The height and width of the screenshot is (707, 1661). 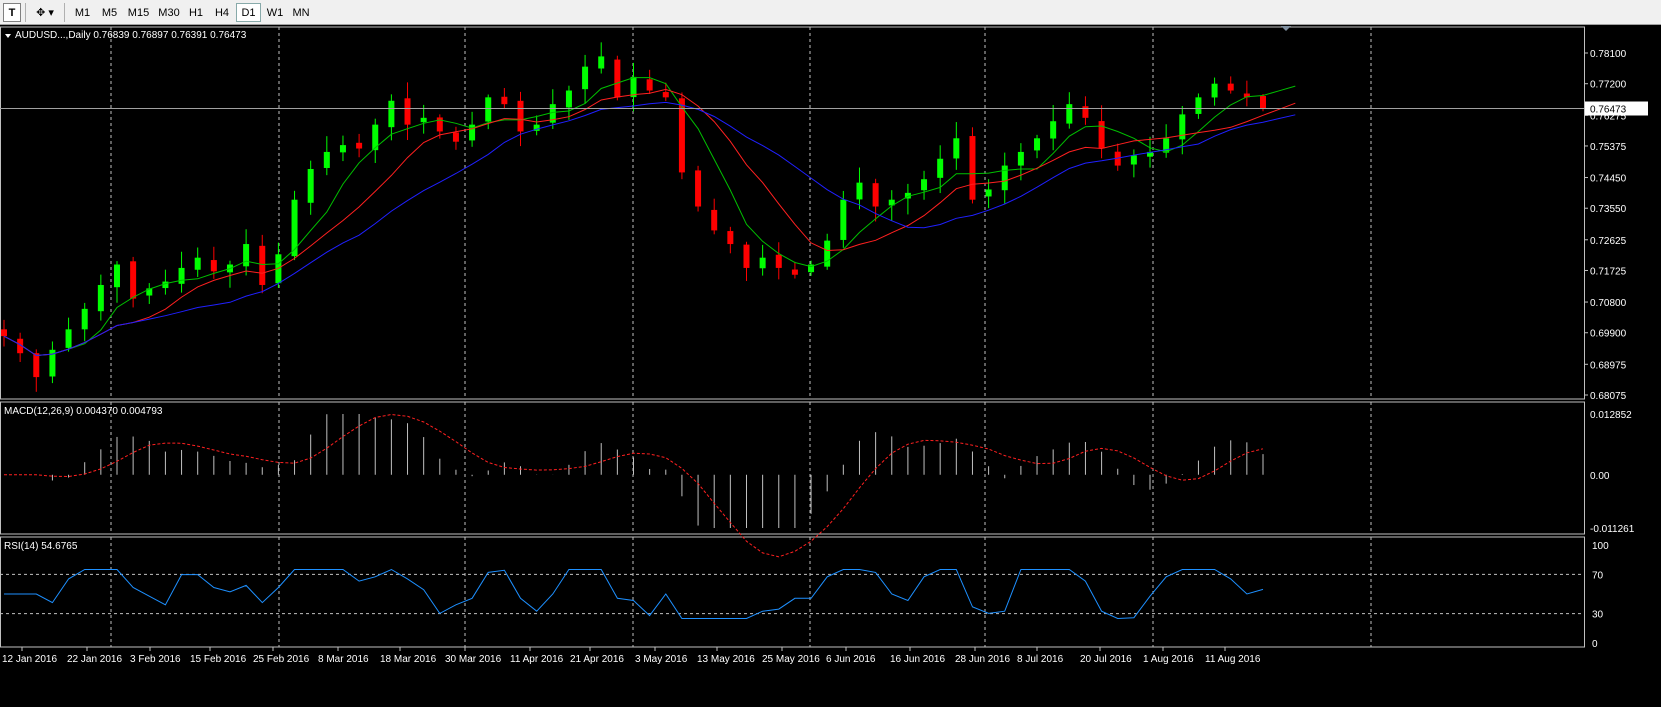 I want to click on price-tick-label: 0.71725, so click(x=1608, y=271).